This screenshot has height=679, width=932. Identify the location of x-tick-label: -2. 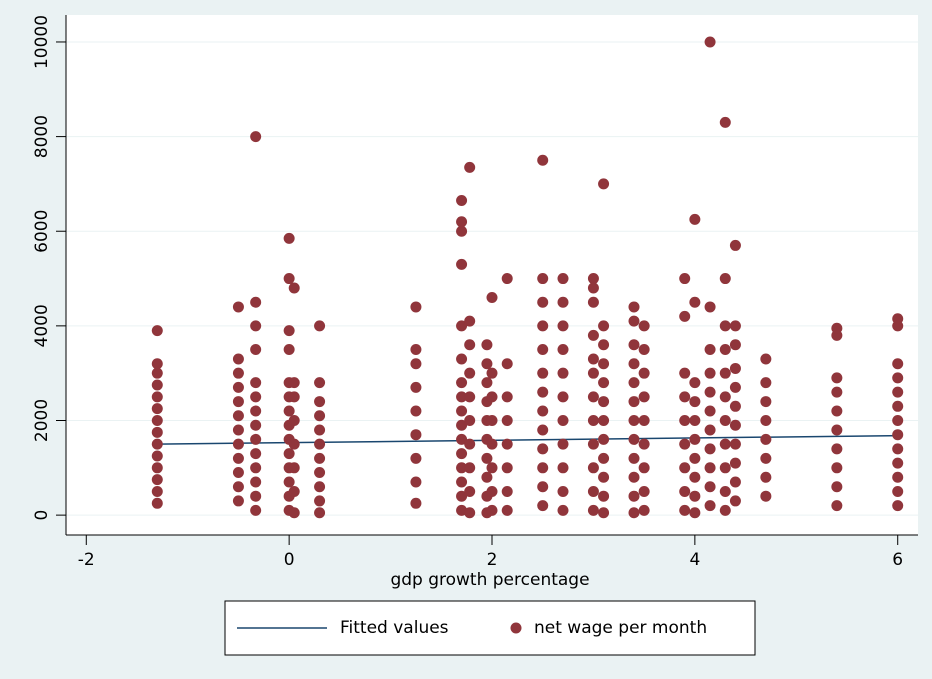
(86, 560).